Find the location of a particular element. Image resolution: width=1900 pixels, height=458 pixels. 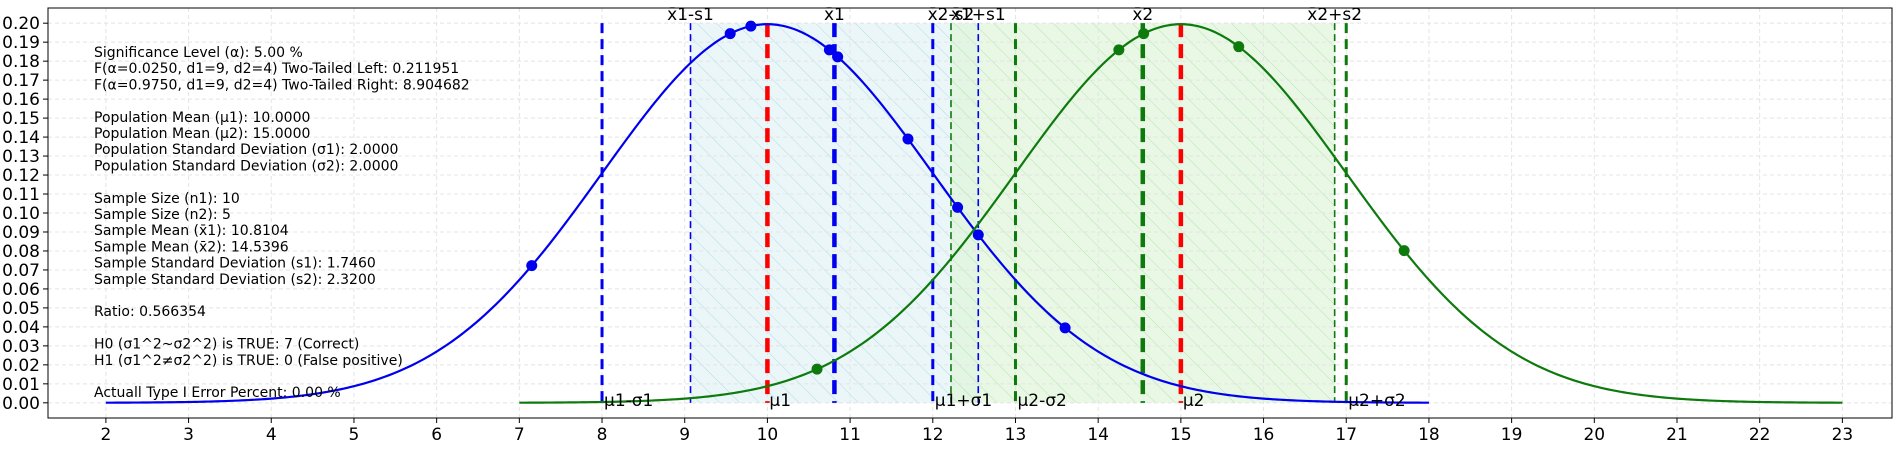

y-tick-label: 0.13 is located at coordinates (21, 157).